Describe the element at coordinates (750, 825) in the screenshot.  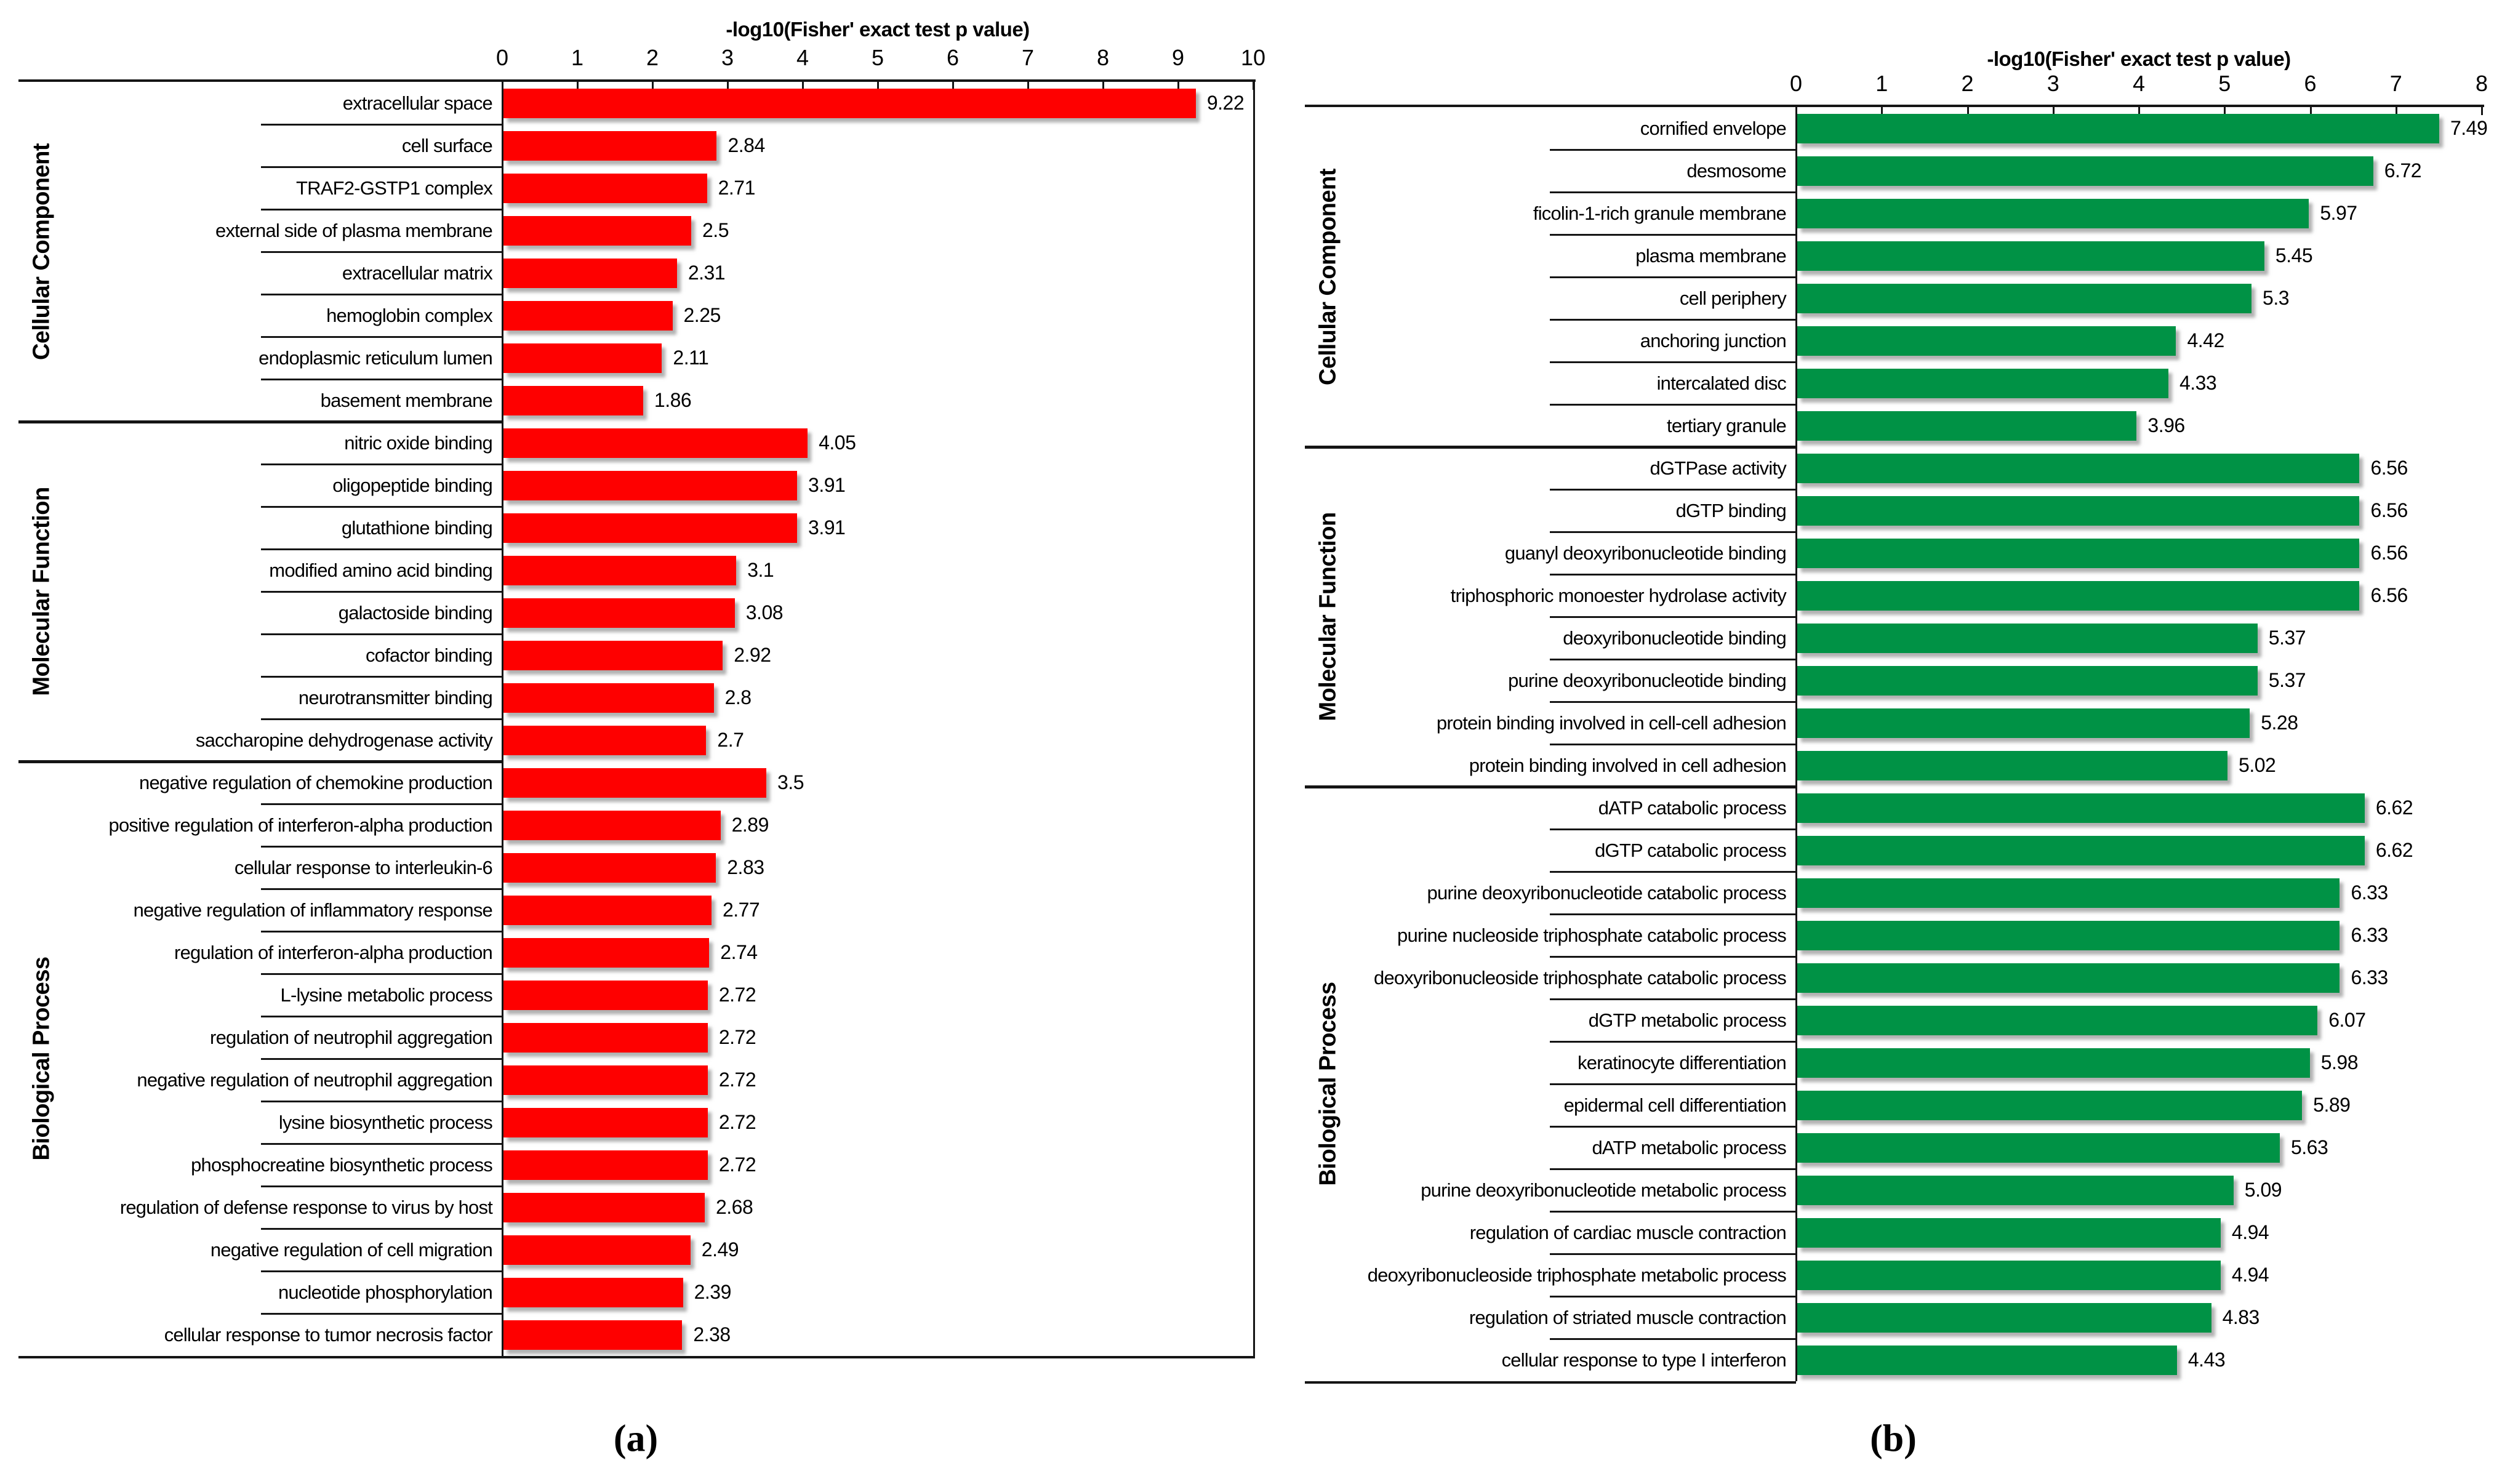
I see `bar-value-label: 2.89` at that location.